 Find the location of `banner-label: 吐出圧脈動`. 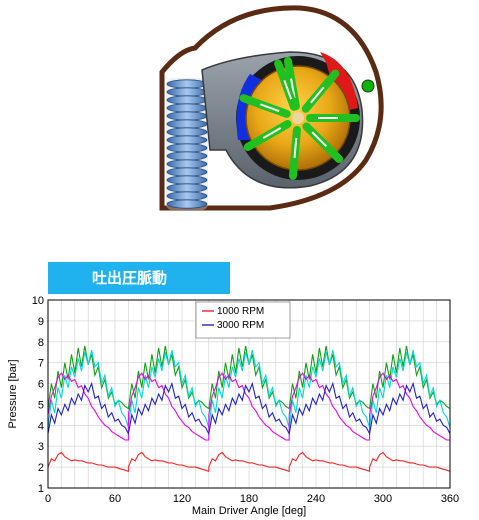

banner-label: 吐出圧脈動 is located at coordinates (130, 278).